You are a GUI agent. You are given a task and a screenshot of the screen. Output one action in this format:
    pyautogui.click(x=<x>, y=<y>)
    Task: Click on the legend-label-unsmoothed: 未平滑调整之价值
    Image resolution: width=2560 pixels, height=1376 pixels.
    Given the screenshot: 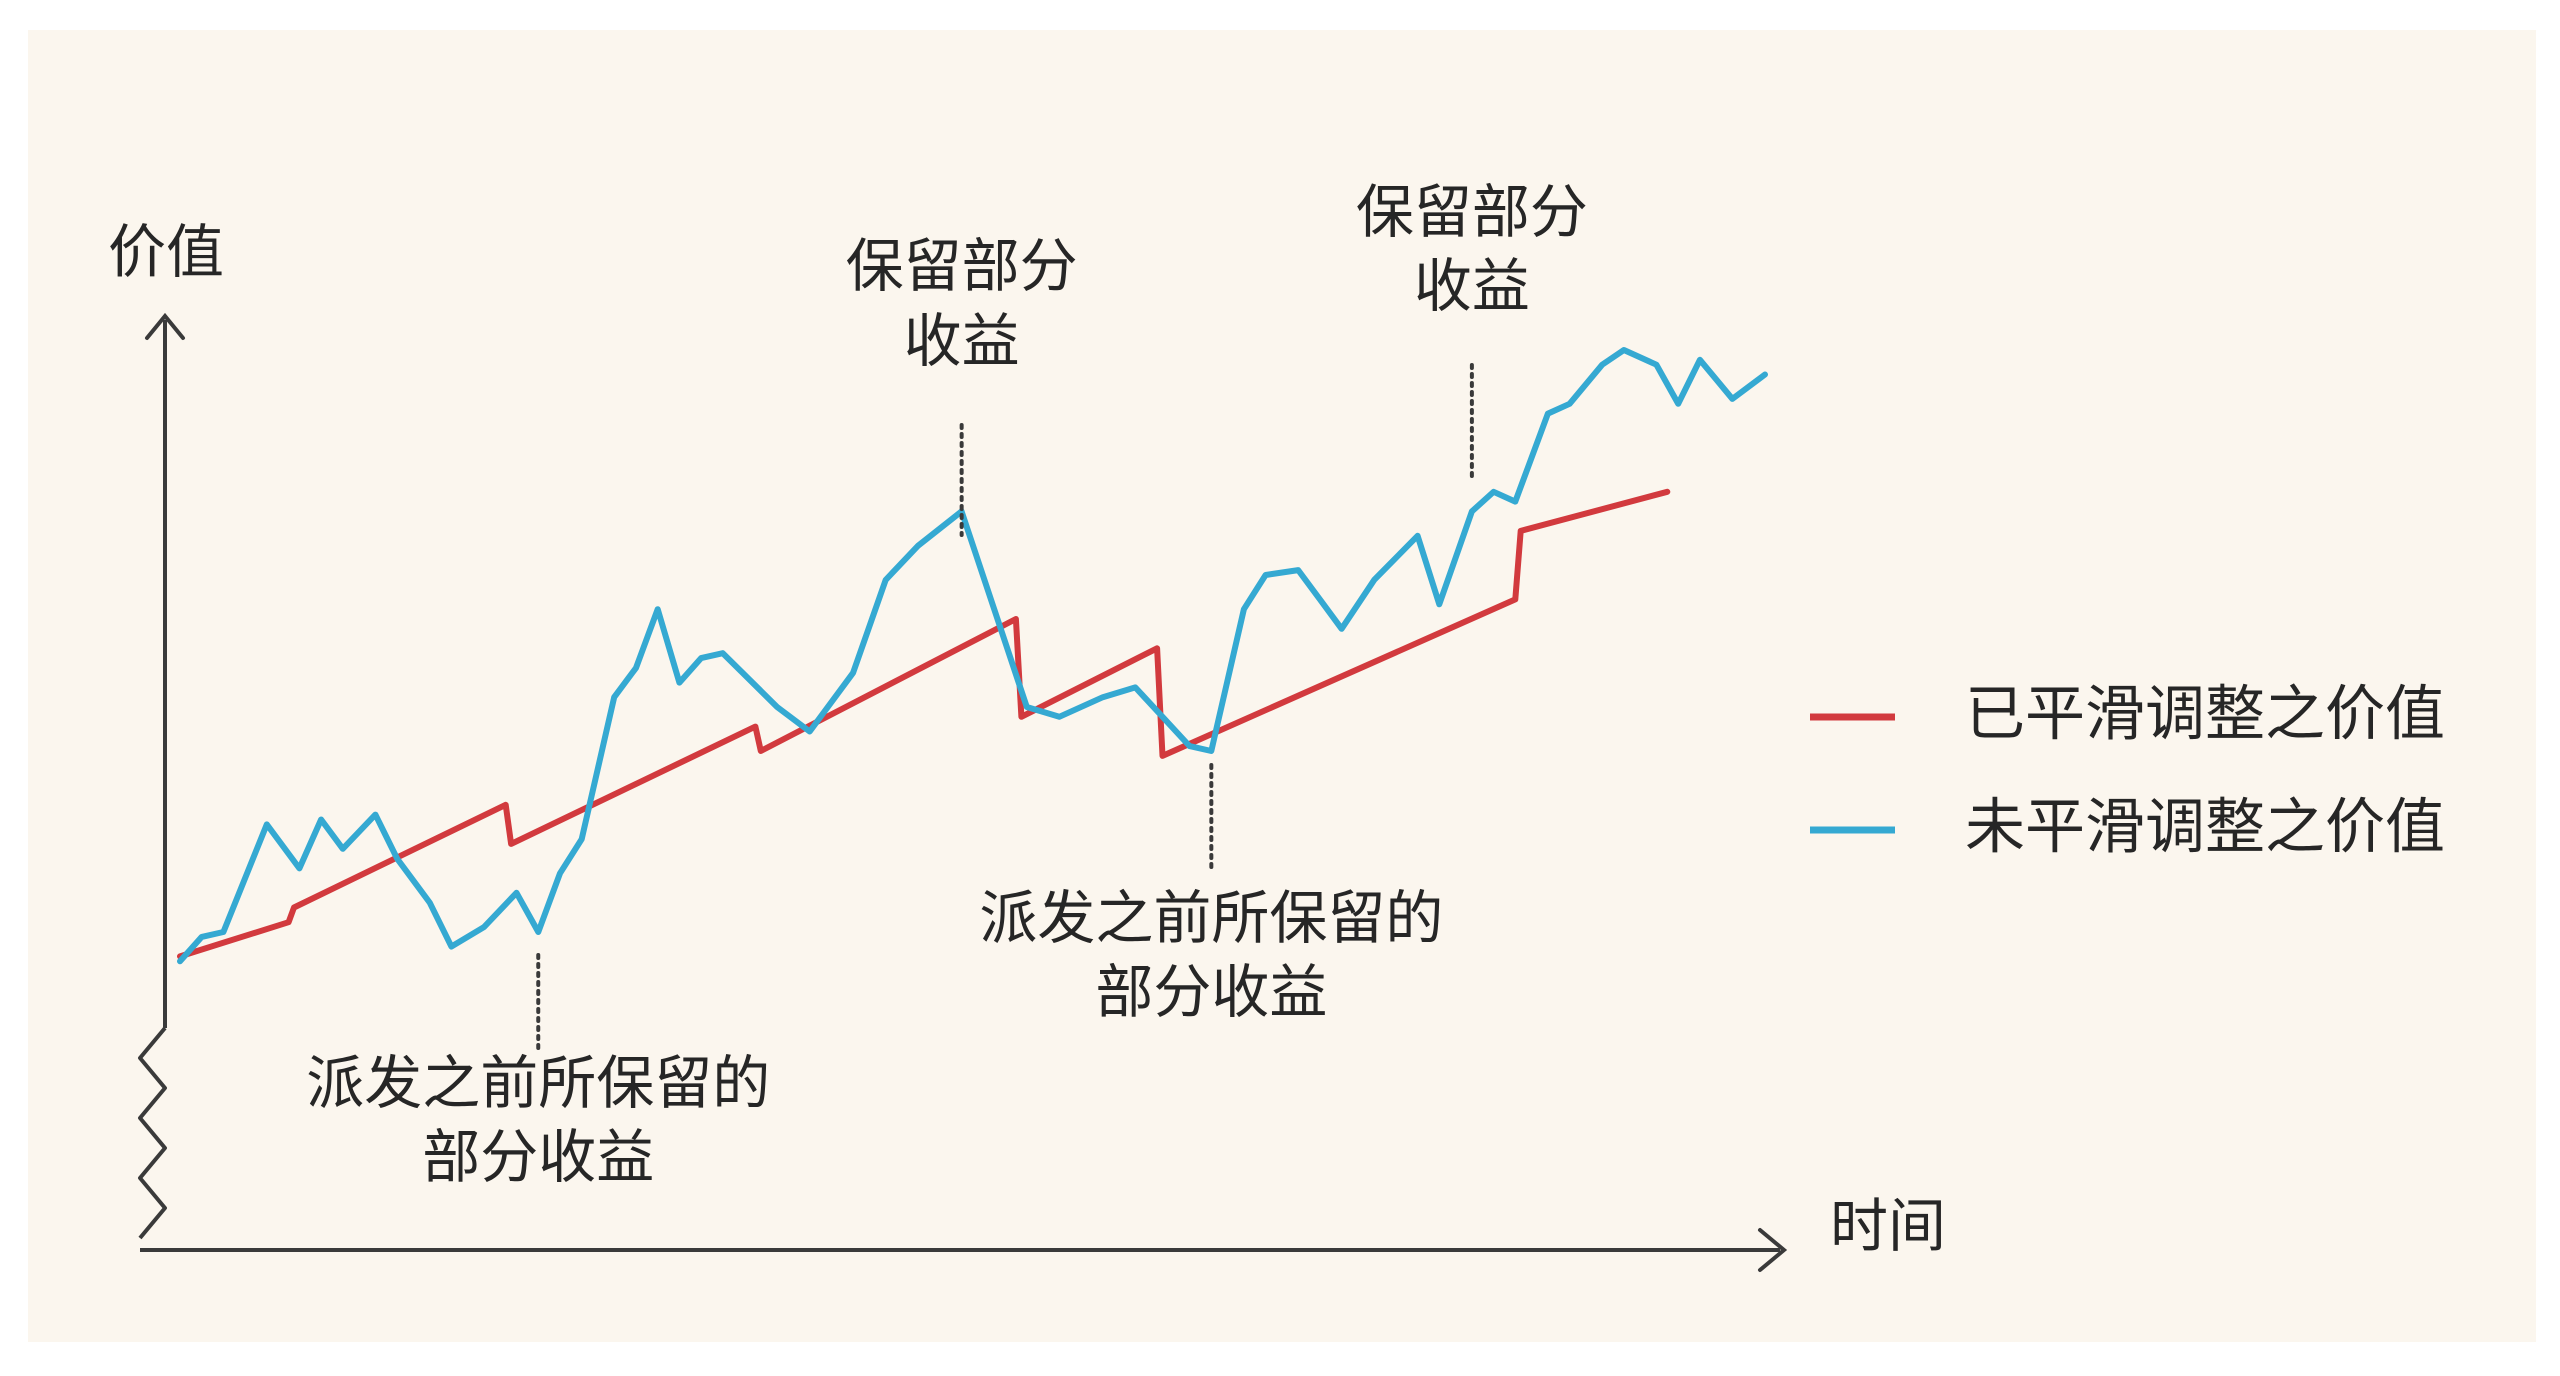 What is the action you would take?
    pyautogui.click(x=2205, y=828)
    